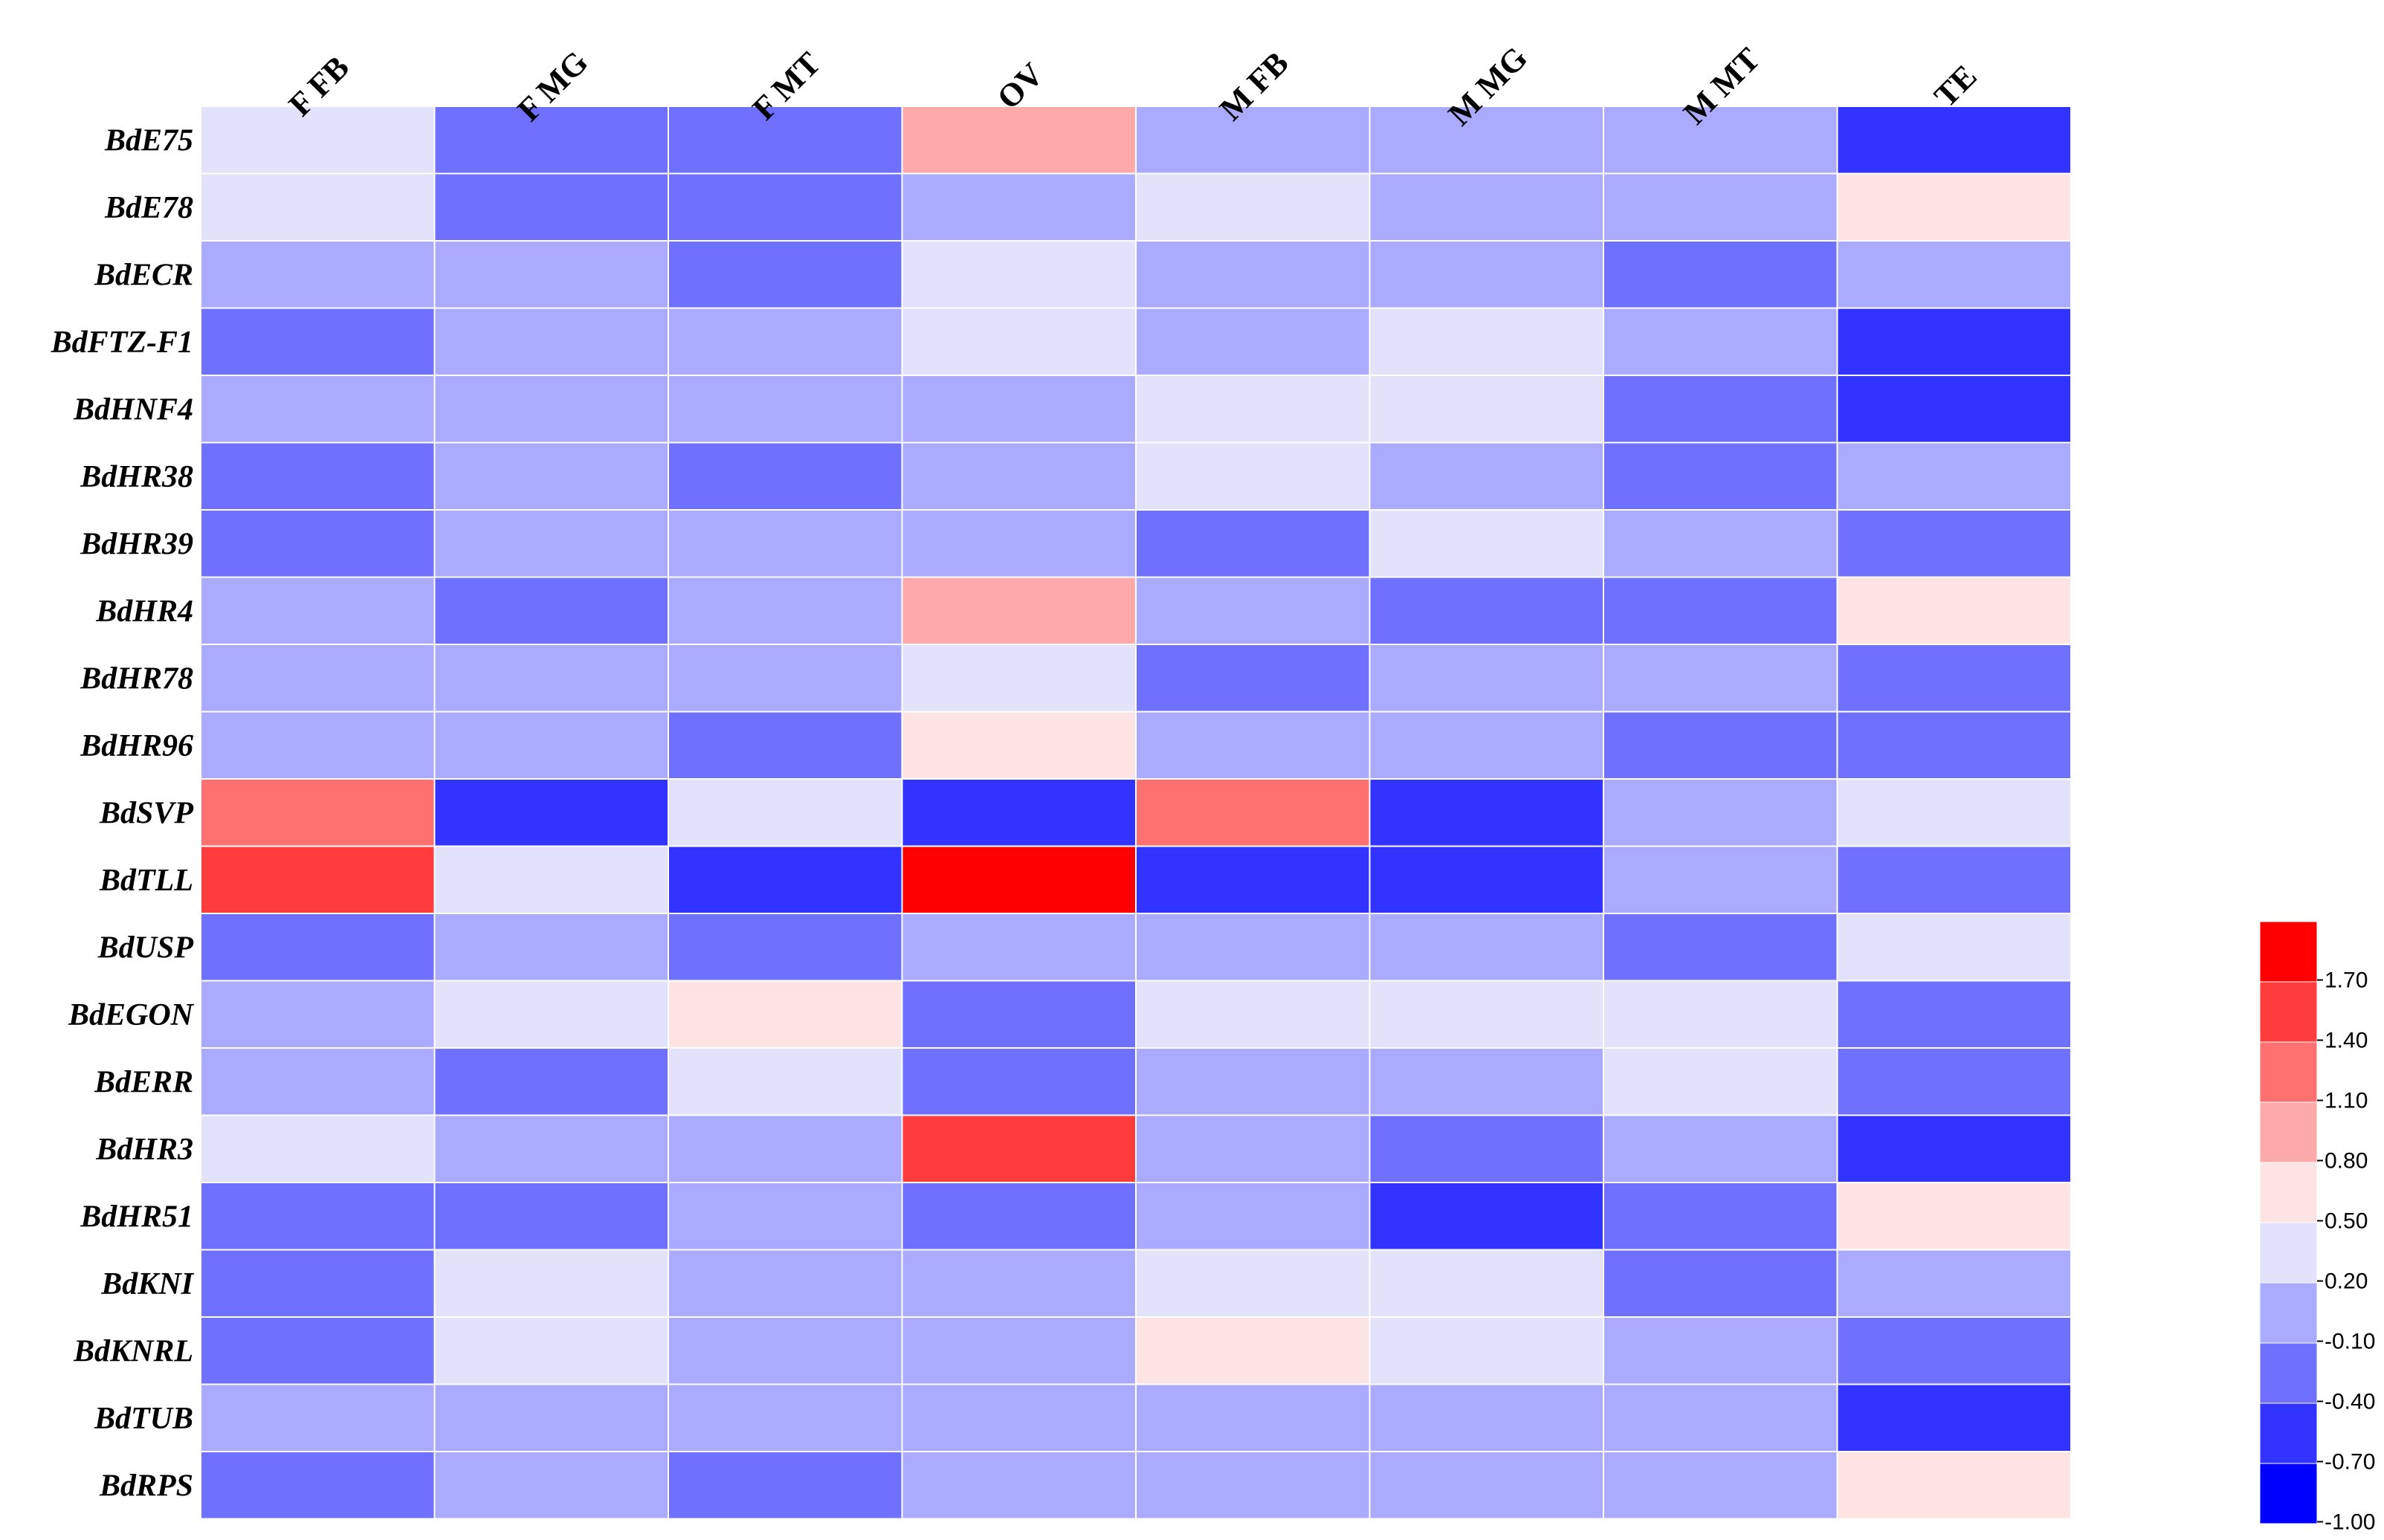 The image size is (2384, 1540). What do you see at coordinates (2346, 1221) in the screenshot?
I see `legend-tick-label: 0.50` at bounding box center [2346, 1221].